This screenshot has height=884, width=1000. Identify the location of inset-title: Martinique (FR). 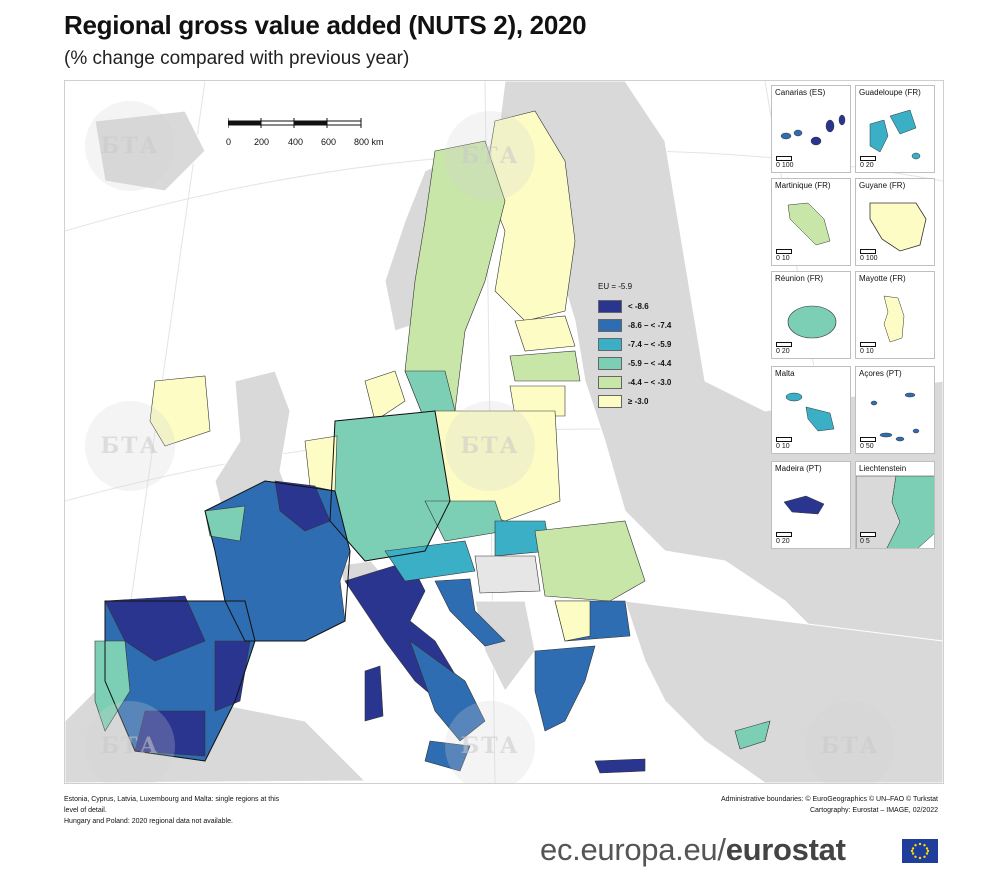
(803, 185).